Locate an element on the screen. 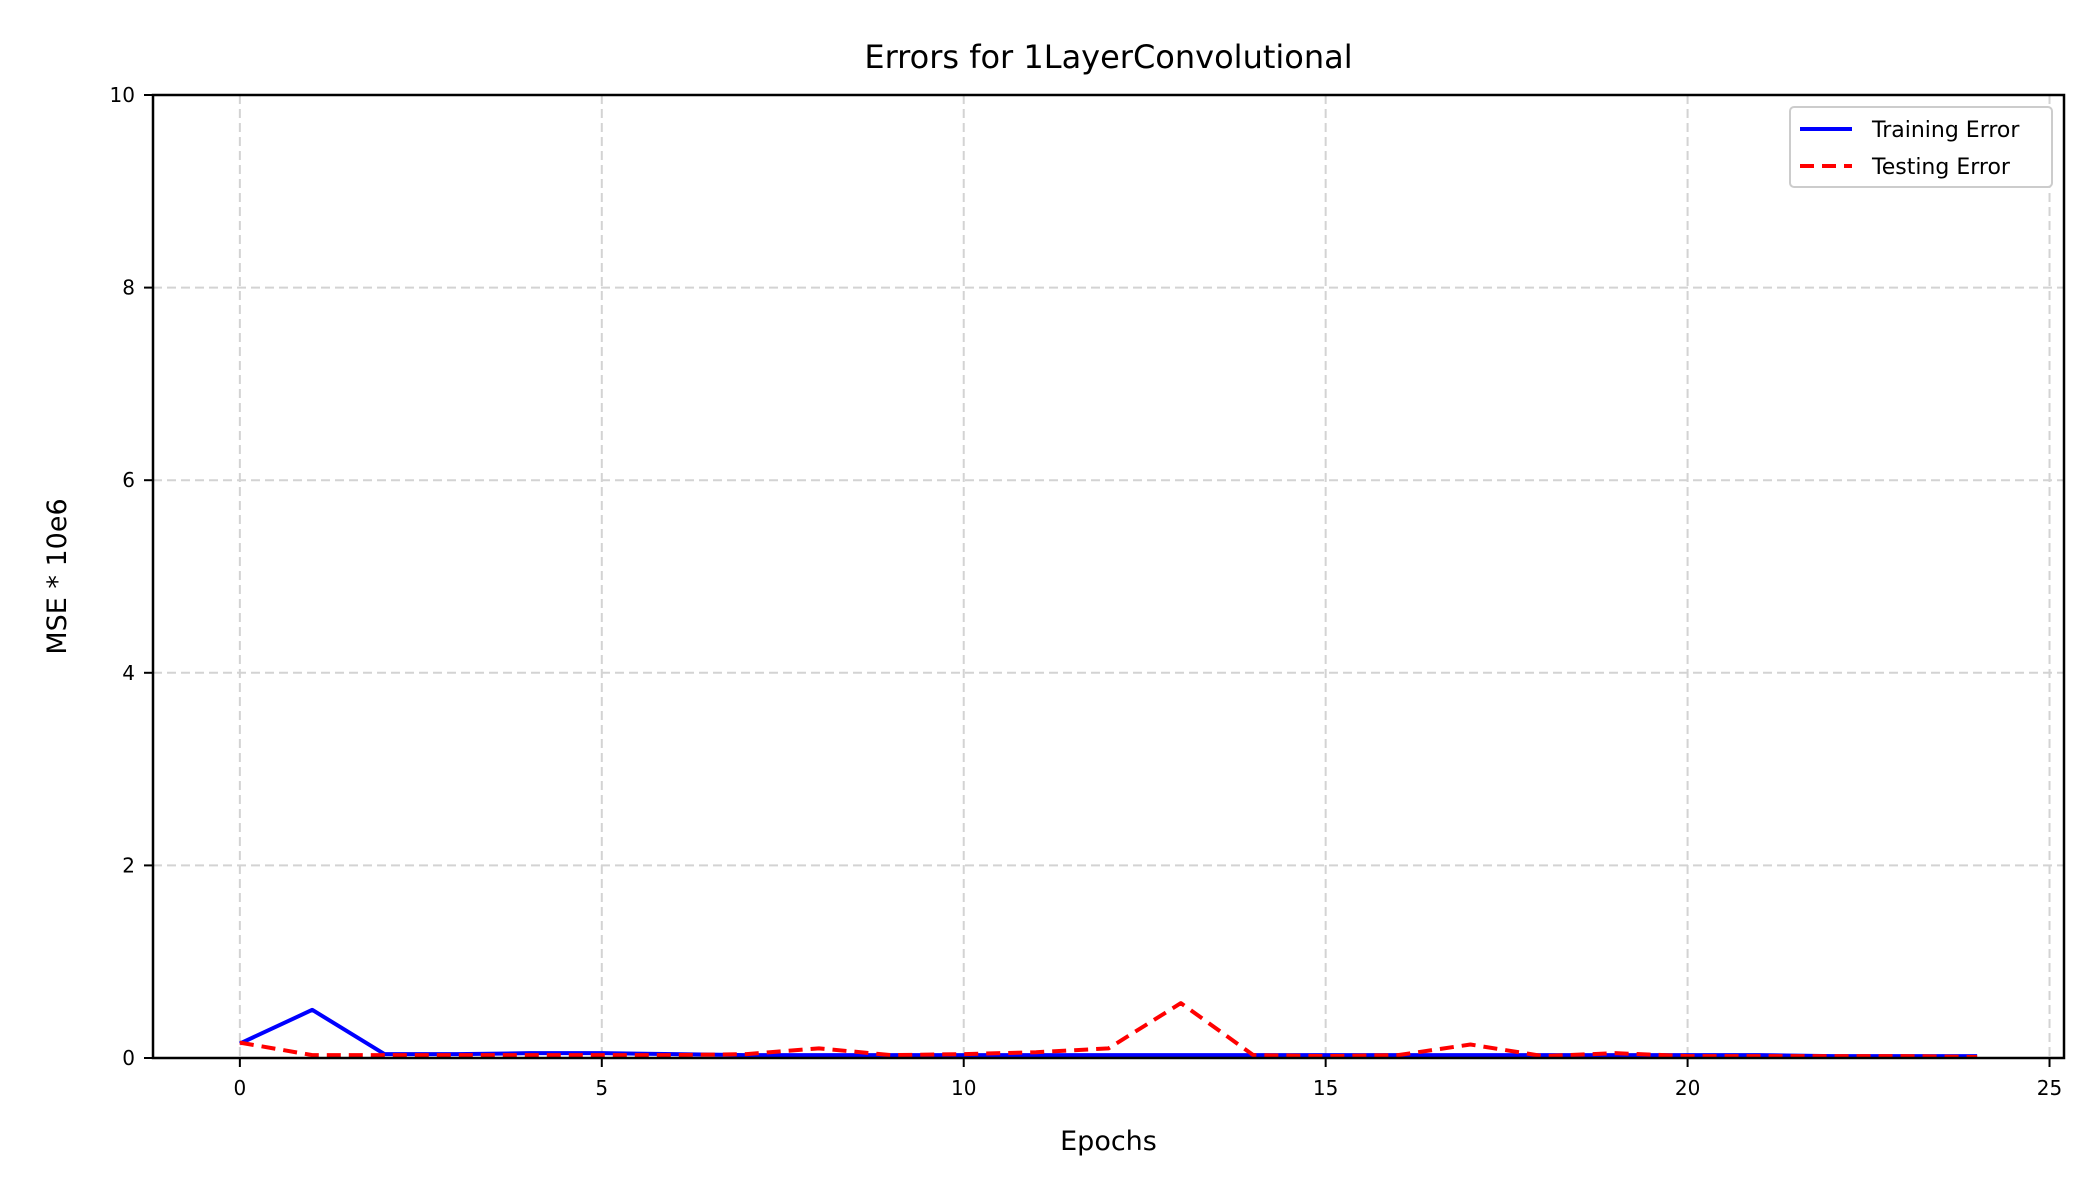  y-tick-label: 0 is located at coordinates (128, 1058).